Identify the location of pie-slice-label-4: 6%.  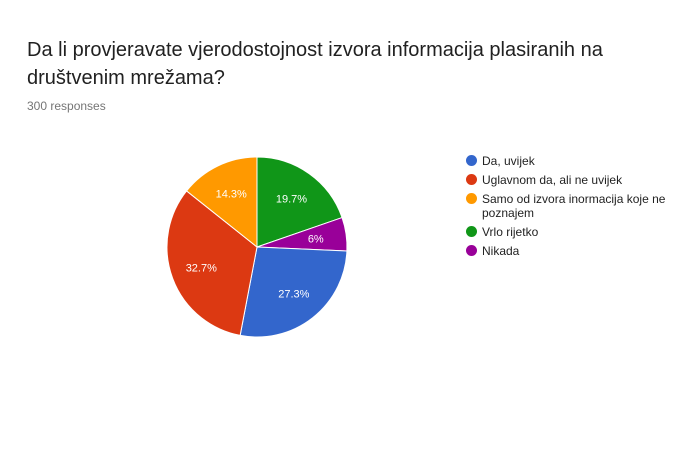
(316, 239).